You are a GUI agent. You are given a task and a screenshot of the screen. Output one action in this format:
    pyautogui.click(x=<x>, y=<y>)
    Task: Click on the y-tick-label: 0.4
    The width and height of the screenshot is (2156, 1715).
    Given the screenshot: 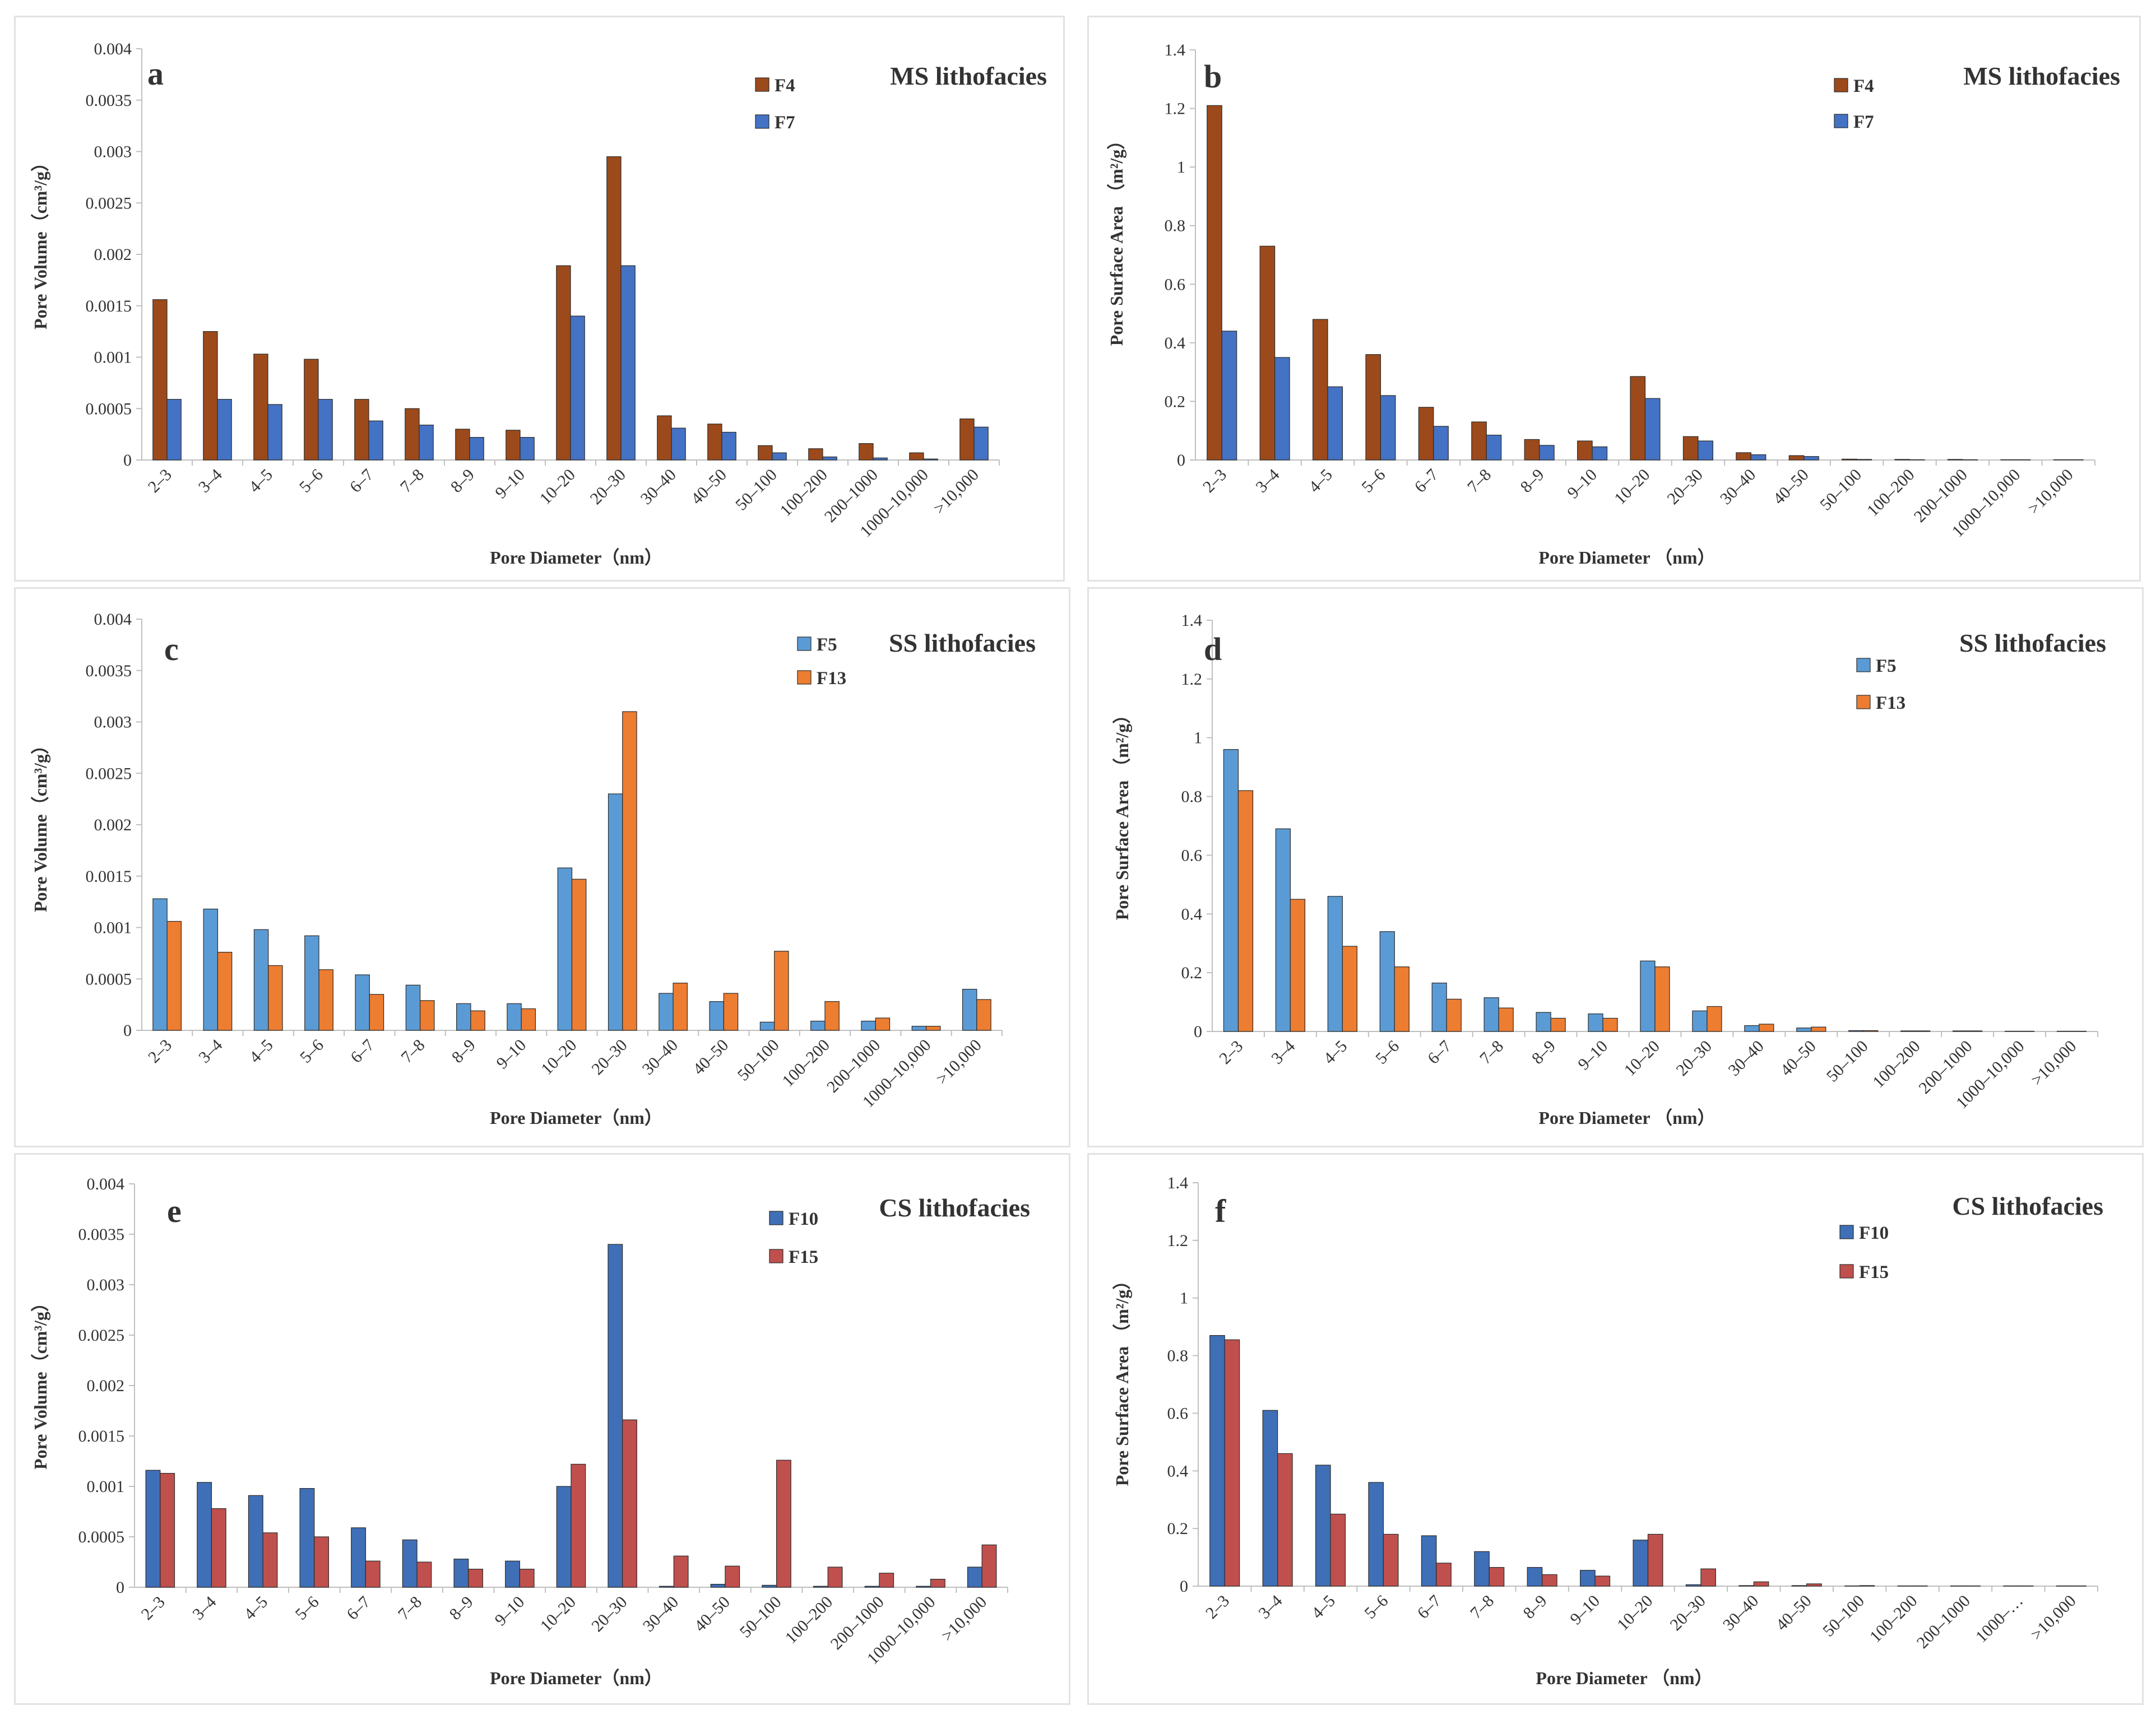 What is the action you would take?
    pyautogui.click(x=1175, y=343)
    